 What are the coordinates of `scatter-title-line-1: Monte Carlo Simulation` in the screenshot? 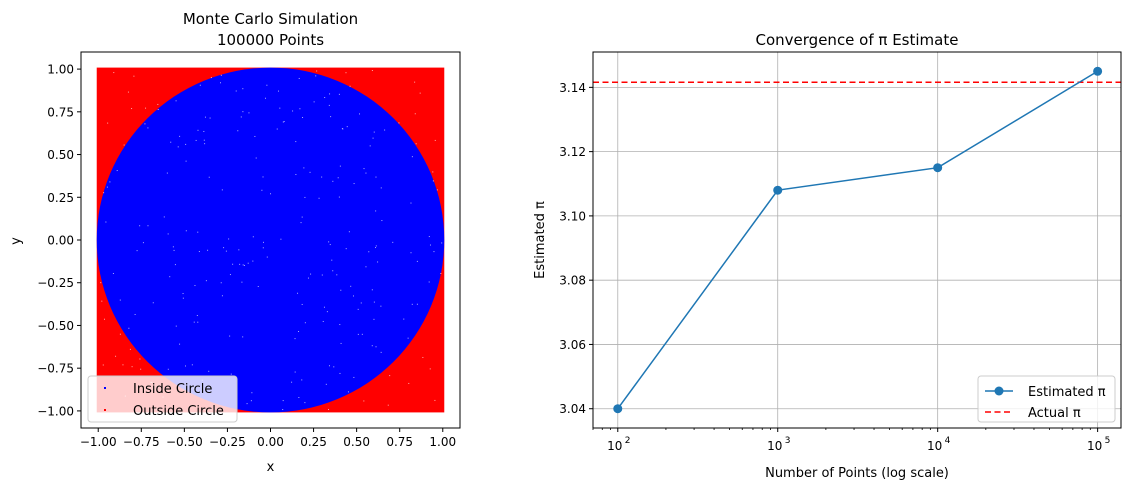 It's located at (270, 19).